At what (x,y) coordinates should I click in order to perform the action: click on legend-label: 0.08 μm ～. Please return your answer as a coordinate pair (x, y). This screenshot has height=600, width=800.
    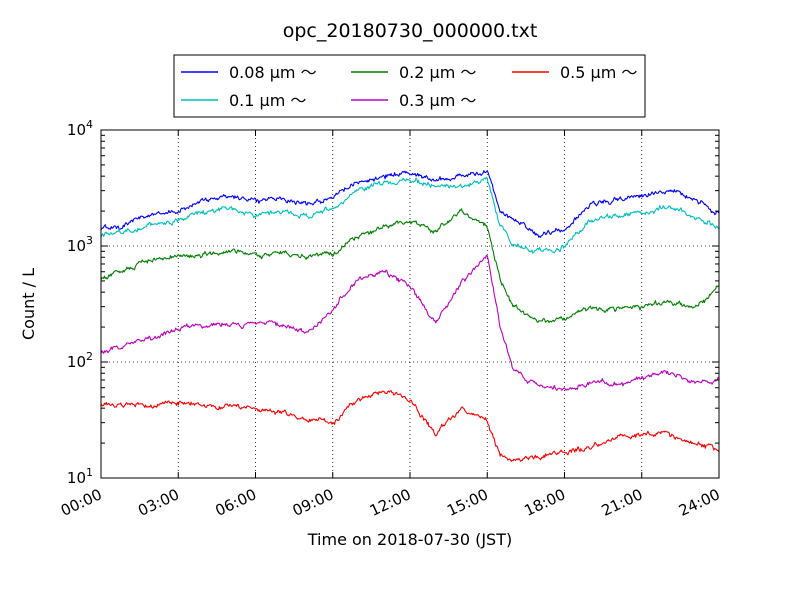
    Looking at the image, I should click on (273, 72).